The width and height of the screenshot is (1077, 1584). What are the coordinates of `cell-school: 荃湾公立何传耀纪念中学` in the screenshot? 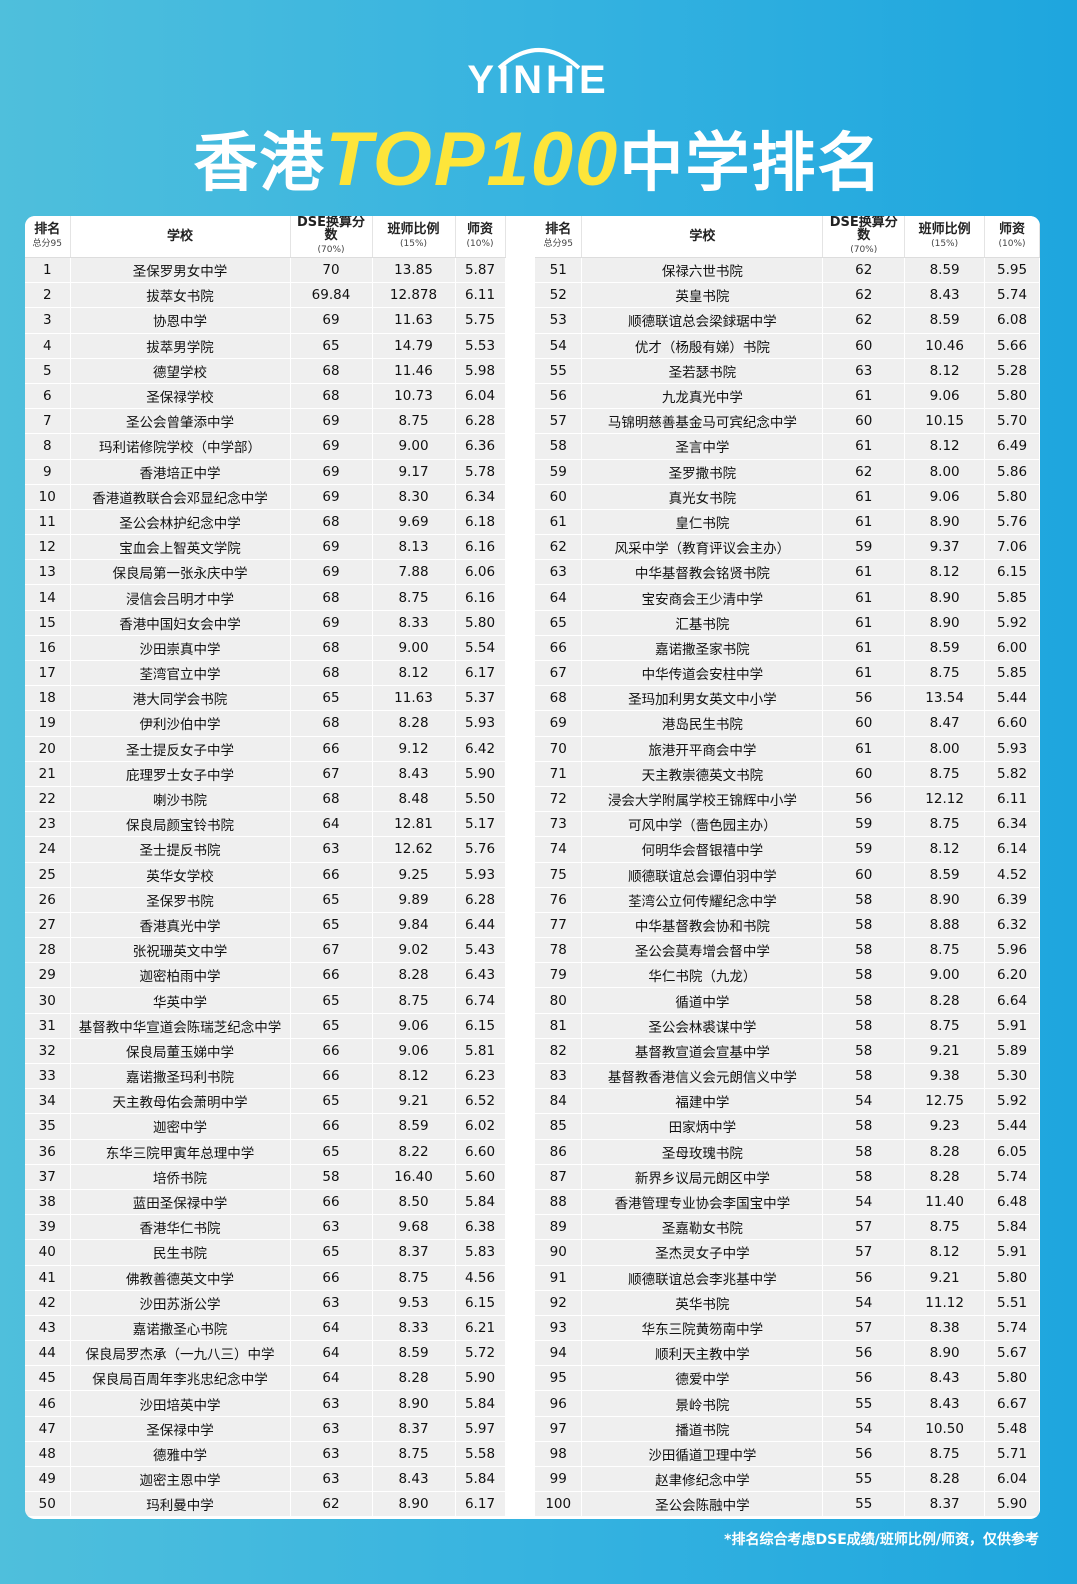 It's located at (702, 900).